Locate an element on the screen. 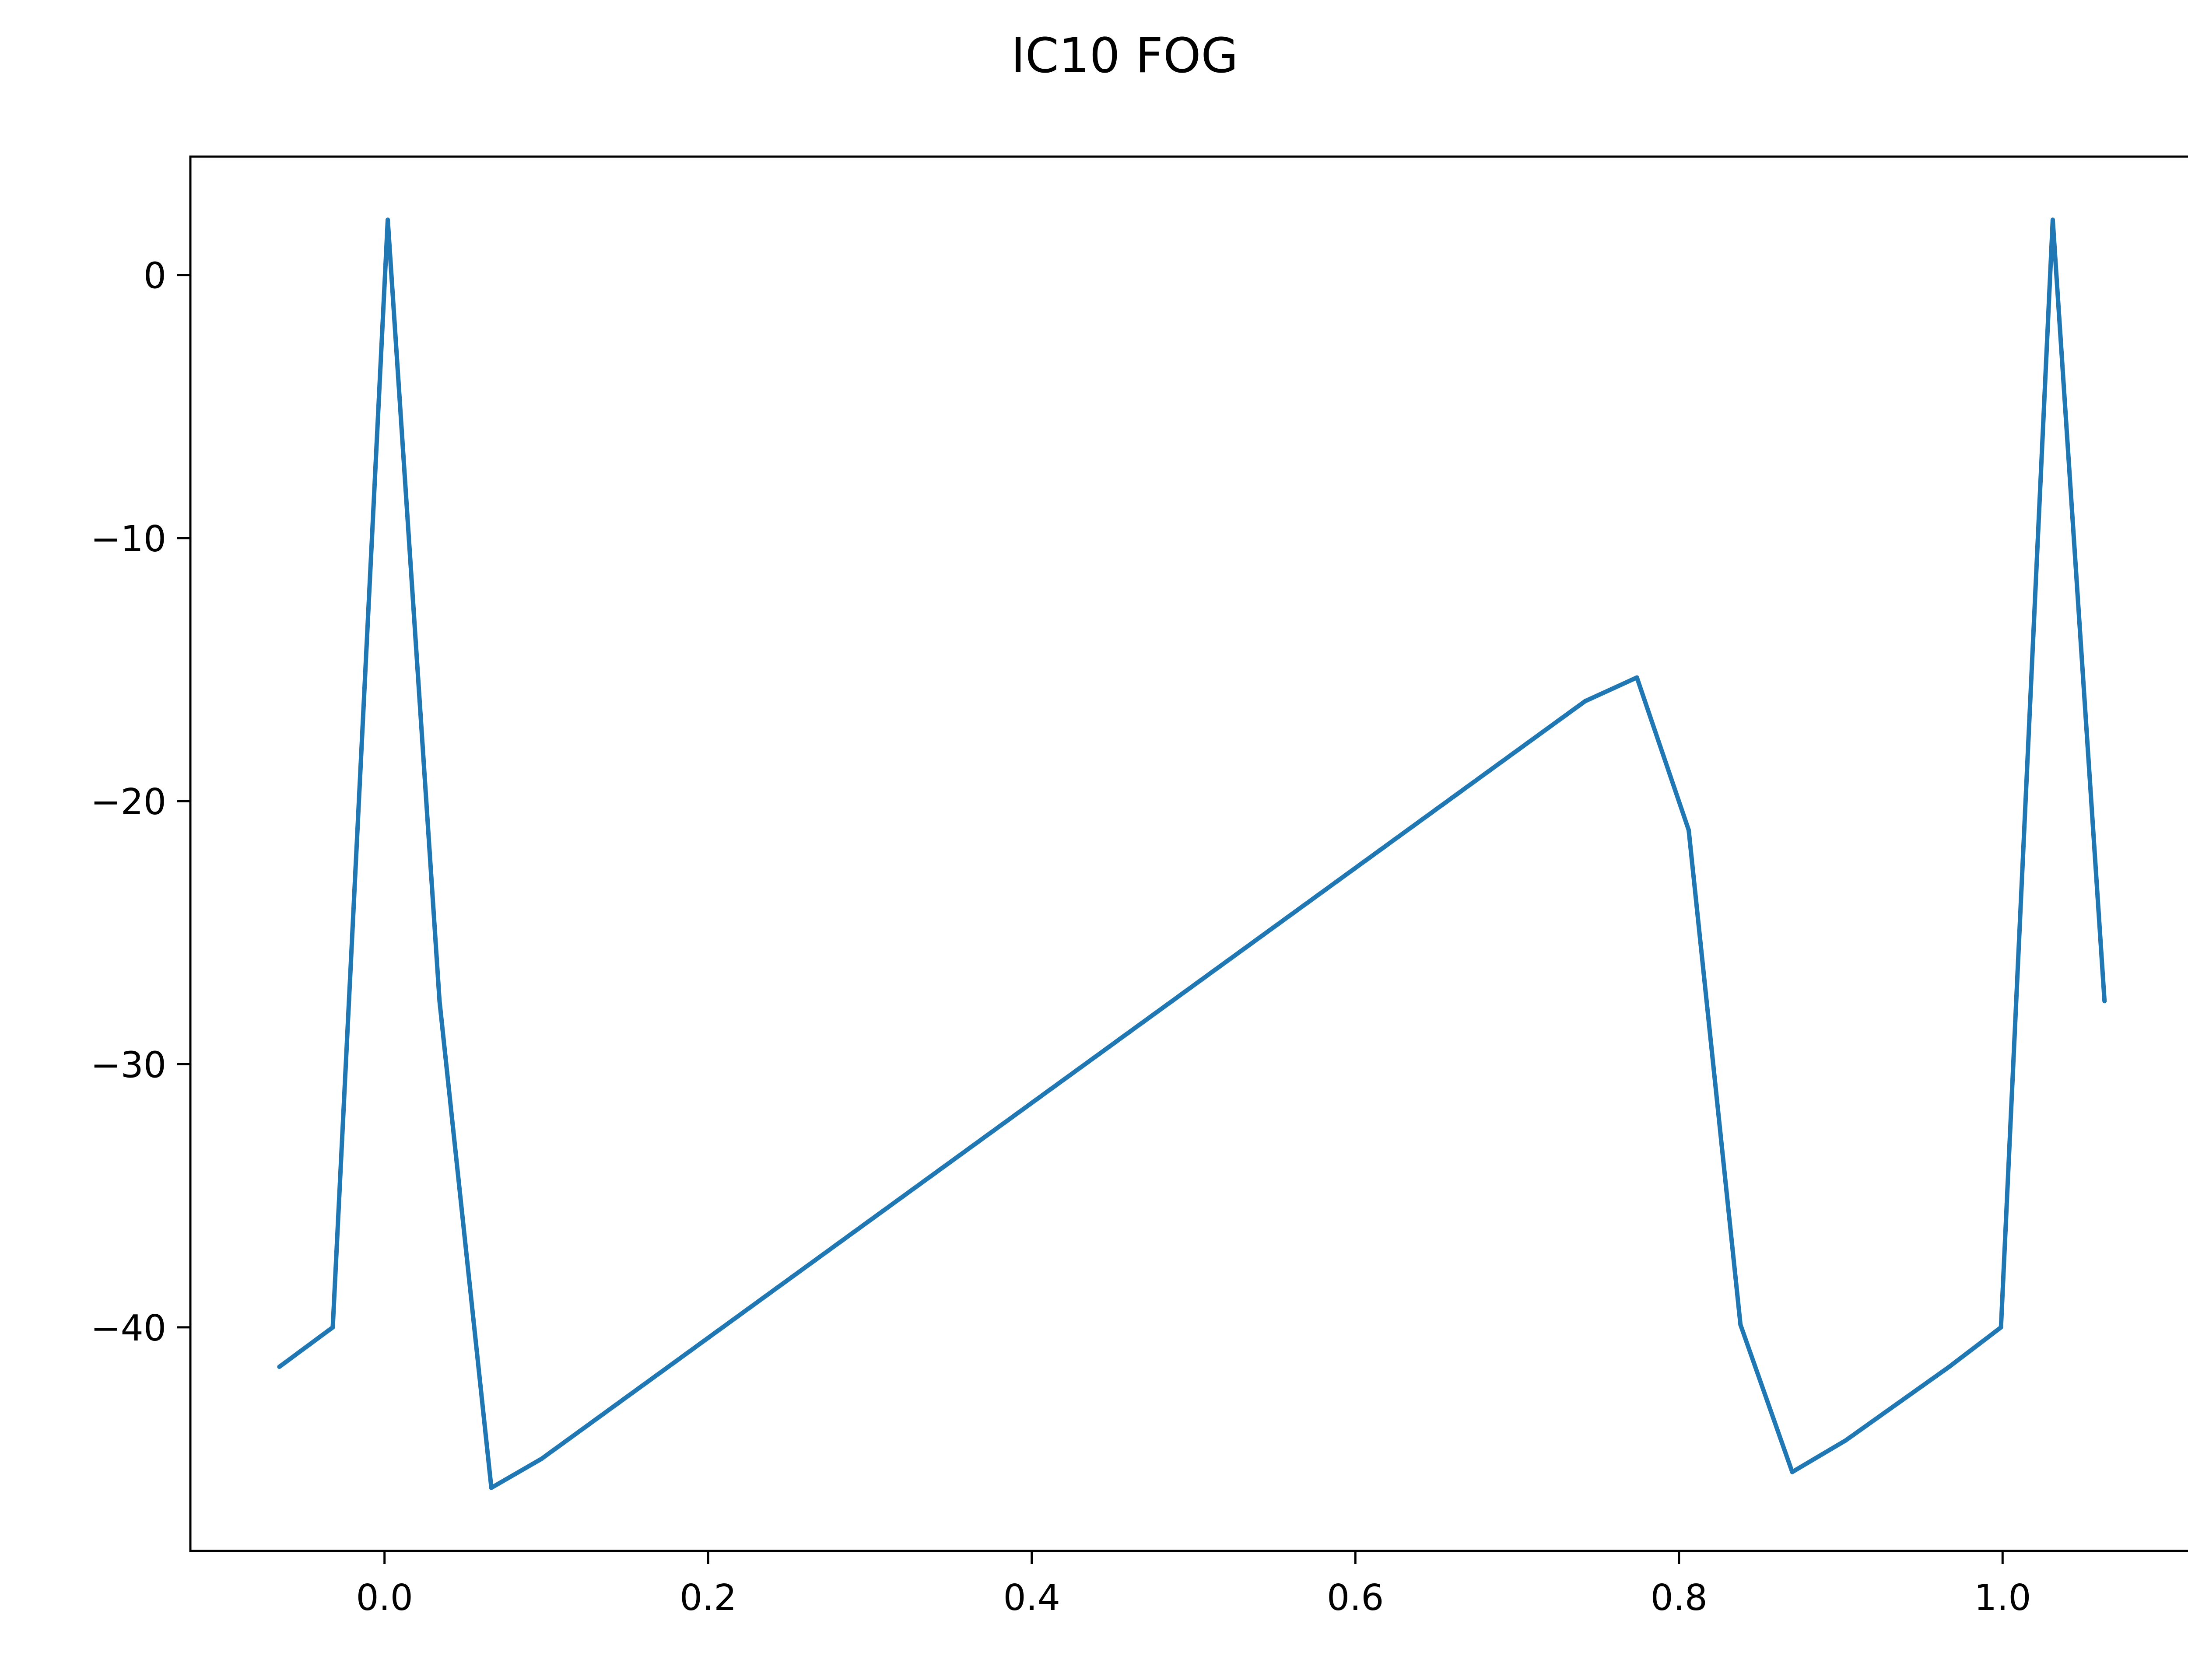  x-tick-label: 0.4 is located at coordinates (1031, 1598).